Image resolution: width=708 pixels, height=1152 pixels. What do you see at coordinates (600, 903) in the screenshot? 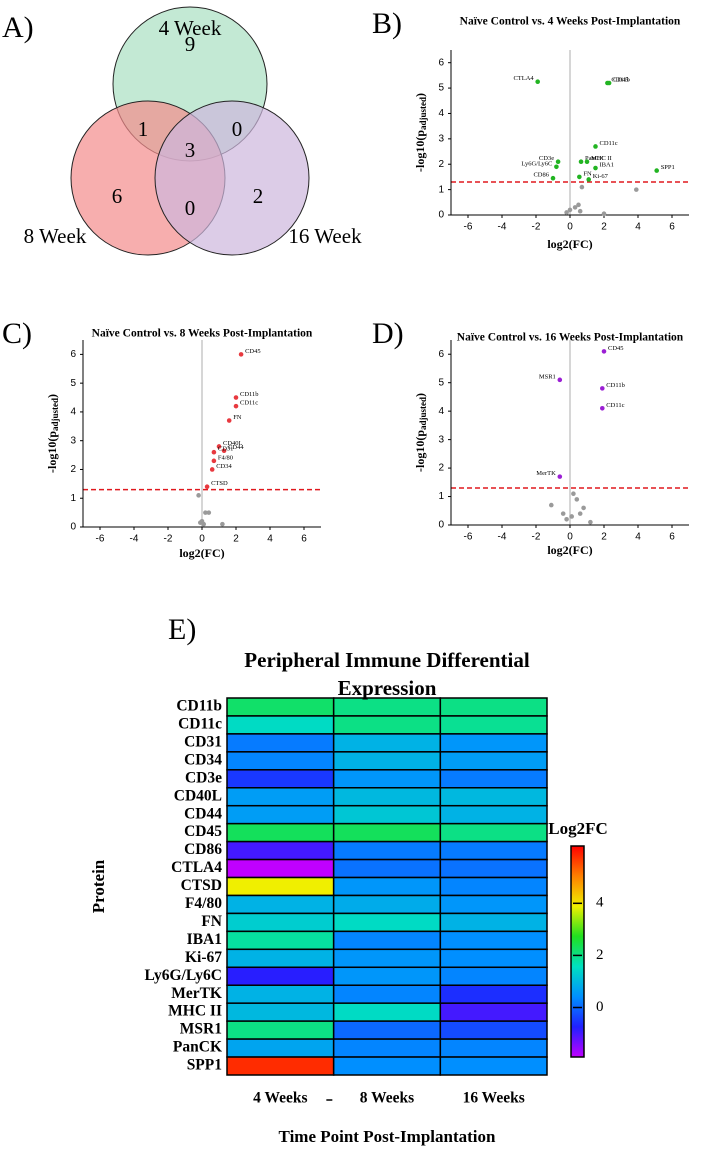
I see `colorbar-tick-label: 4` at bounding box center [600, 903].